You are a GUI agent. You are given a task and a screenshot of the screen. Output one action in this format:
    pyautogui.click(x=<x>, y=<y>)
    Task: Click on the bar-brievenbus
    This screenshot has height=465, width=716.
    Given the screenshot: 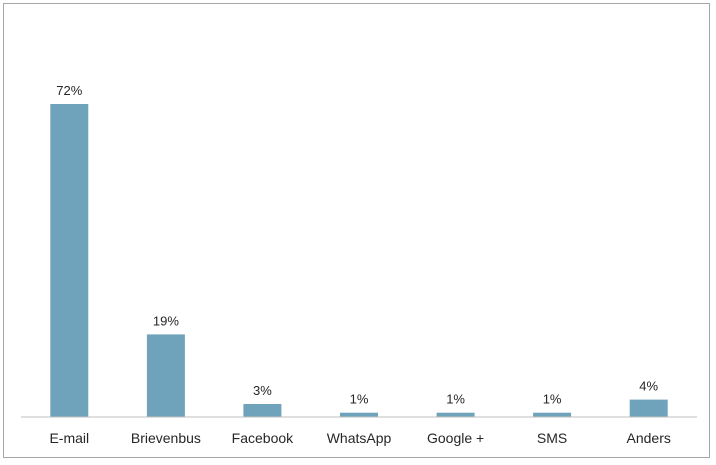 What is the action you would take?
    pyautogui.click(x=165, y=375)
    